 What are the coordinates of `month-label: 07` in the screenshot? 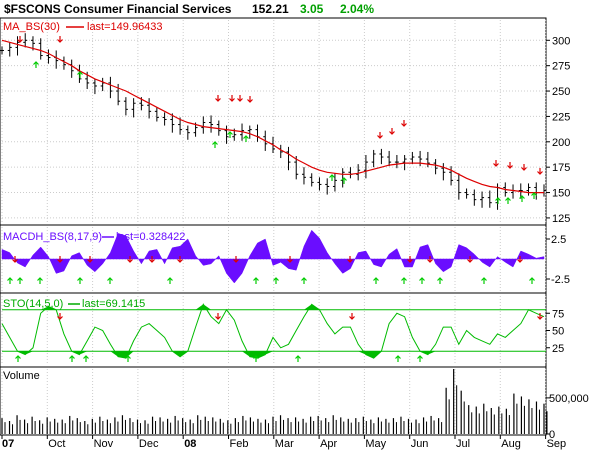 It's located at (8, 444).